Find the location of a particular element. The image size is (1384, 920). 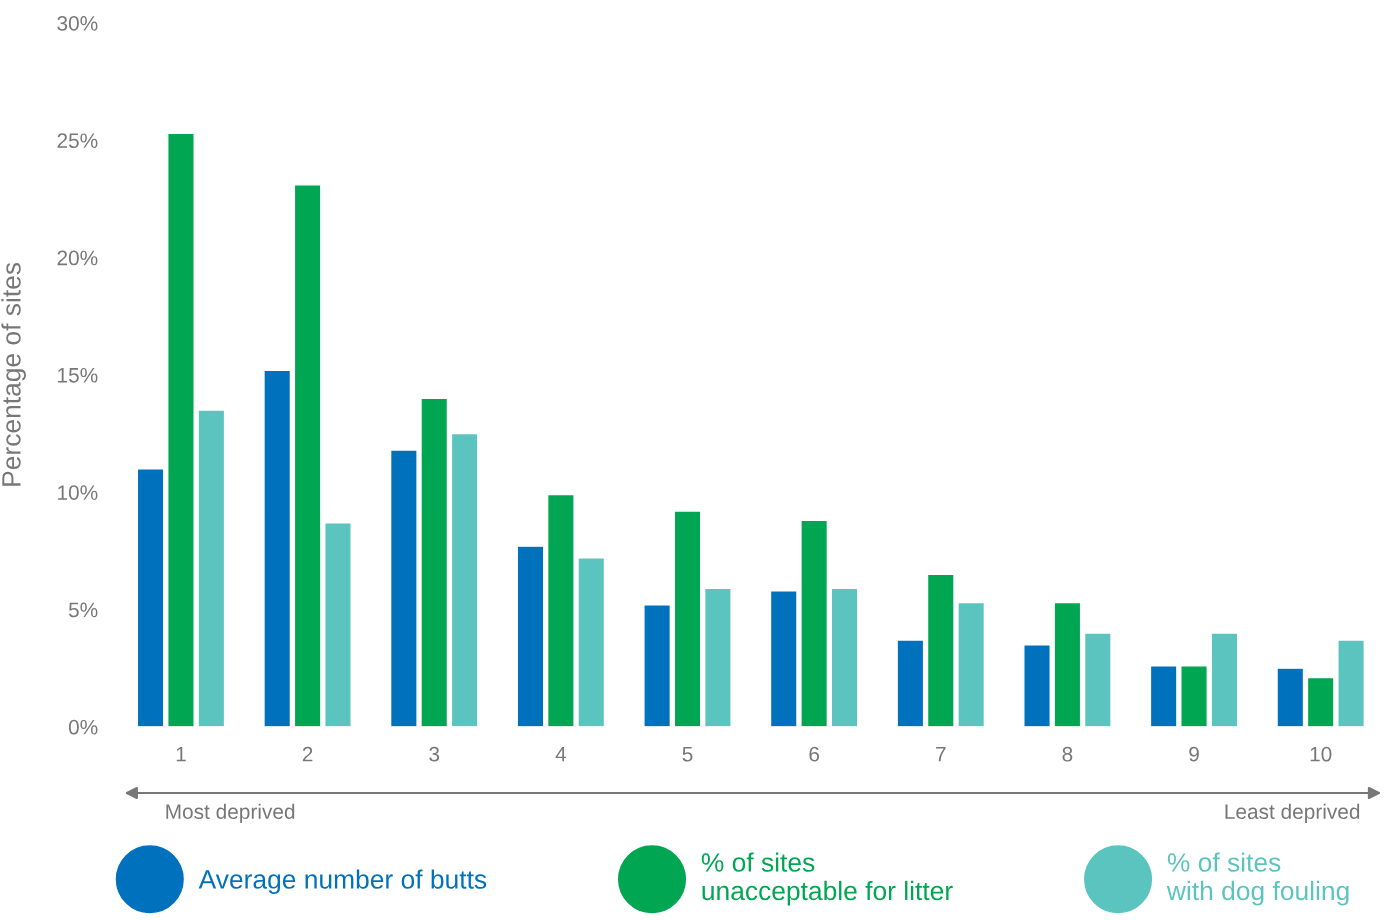

y-tick-label: 0% is located at coordinates (83, 727).